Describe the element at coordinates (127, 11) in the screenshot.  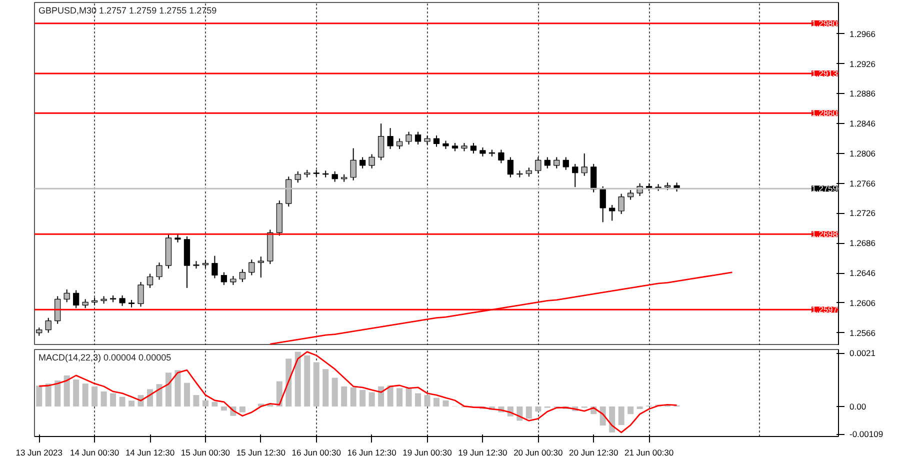
I see `chart-title: GBPUSD,M30 1.2757 1.2759 1.2755 1.2759` at that location.